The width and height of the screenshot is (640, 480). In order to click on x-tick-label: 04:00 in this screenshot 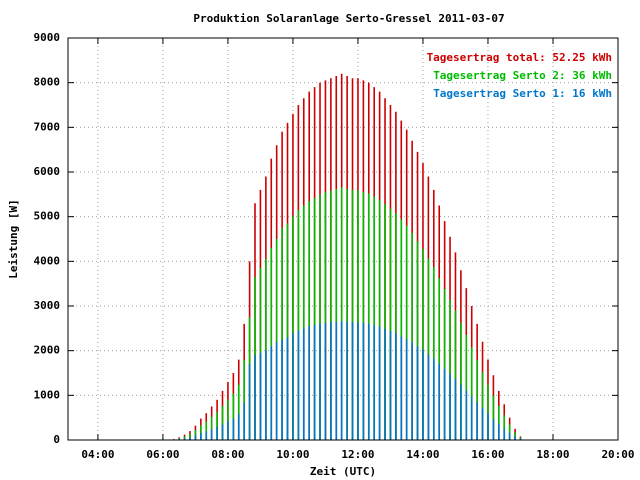, I will do `click(97, 454)`.